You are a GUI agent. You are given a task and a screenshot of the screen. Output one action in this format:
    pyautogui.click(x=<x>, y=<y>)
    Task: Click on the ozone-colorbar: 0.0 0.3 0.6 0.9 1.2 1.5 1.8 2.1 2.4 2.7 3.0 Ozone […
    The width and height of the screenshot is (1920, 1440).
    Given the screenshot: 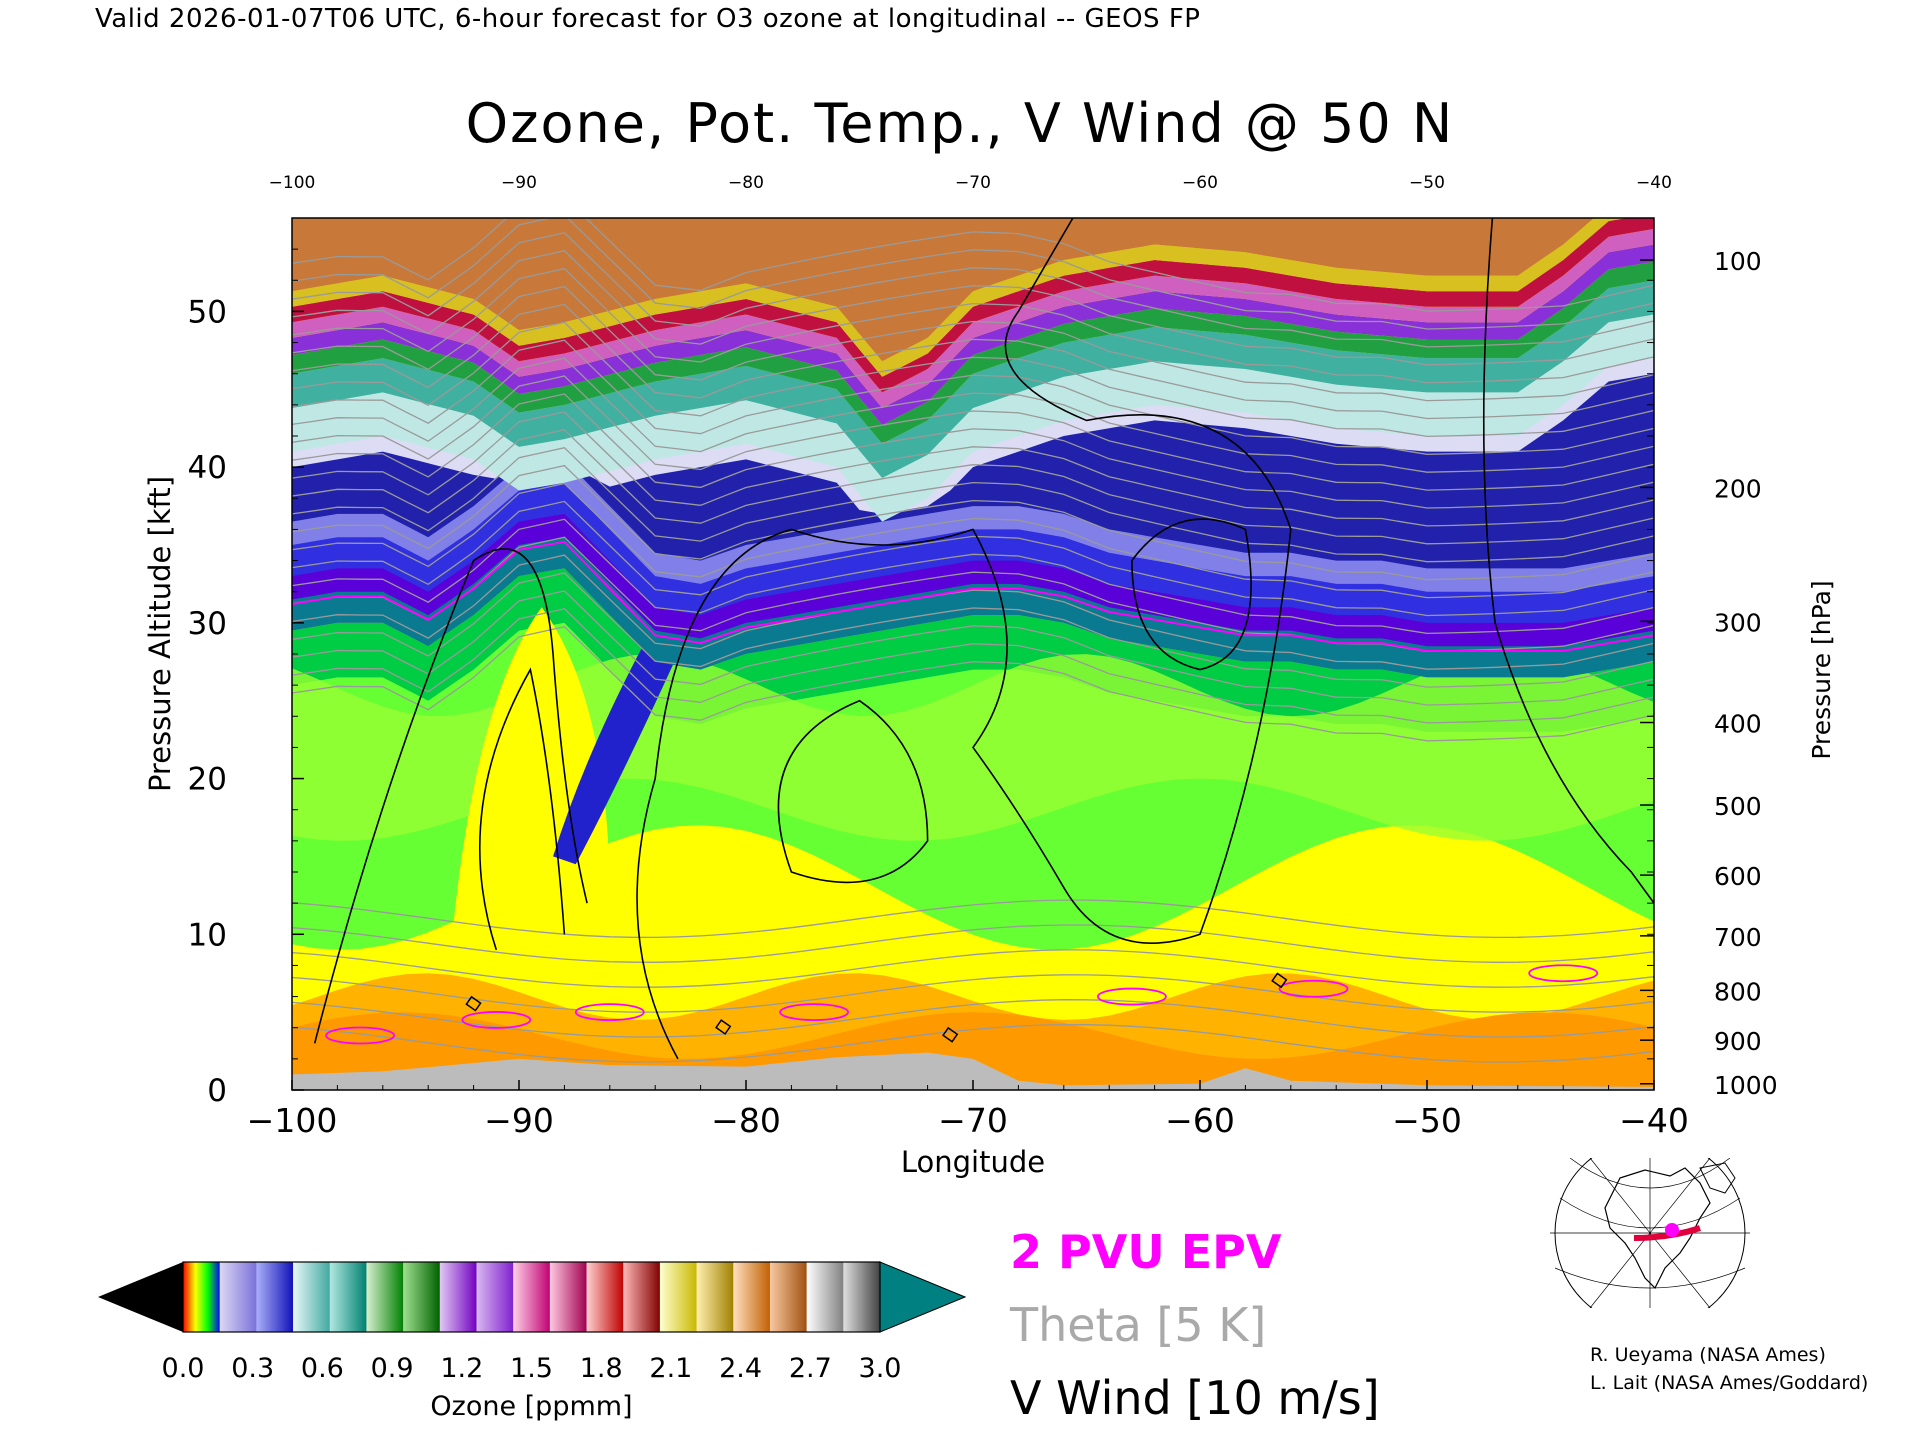 What is the action you would take?
    pyautogui.click(x=532, y=1341)
    